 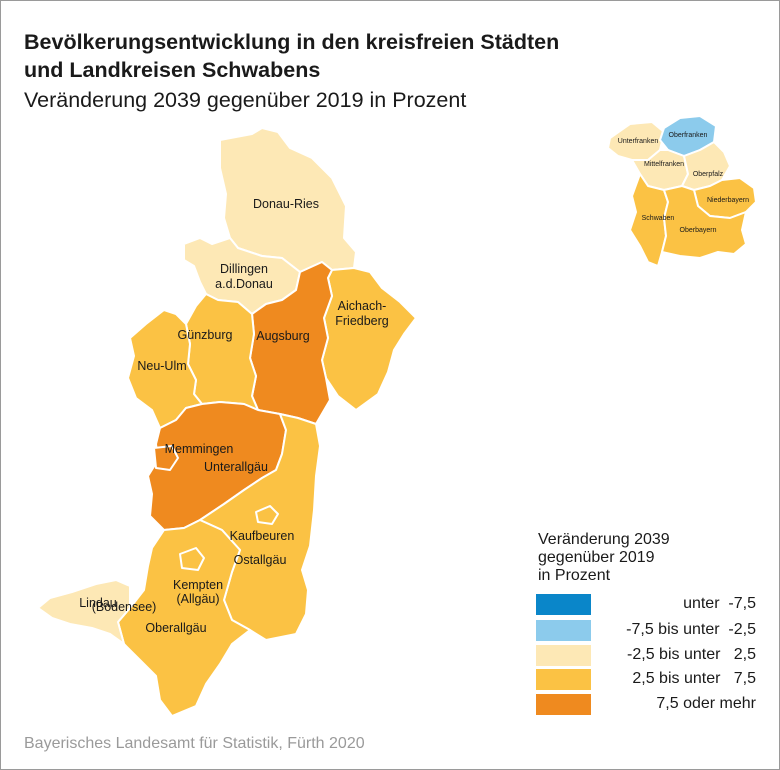 What do you see at coordinates (694, 678) in the screenshot?
I see `legend-label: 2,5 bis unter 7,5` at bounding box center [694, 678].